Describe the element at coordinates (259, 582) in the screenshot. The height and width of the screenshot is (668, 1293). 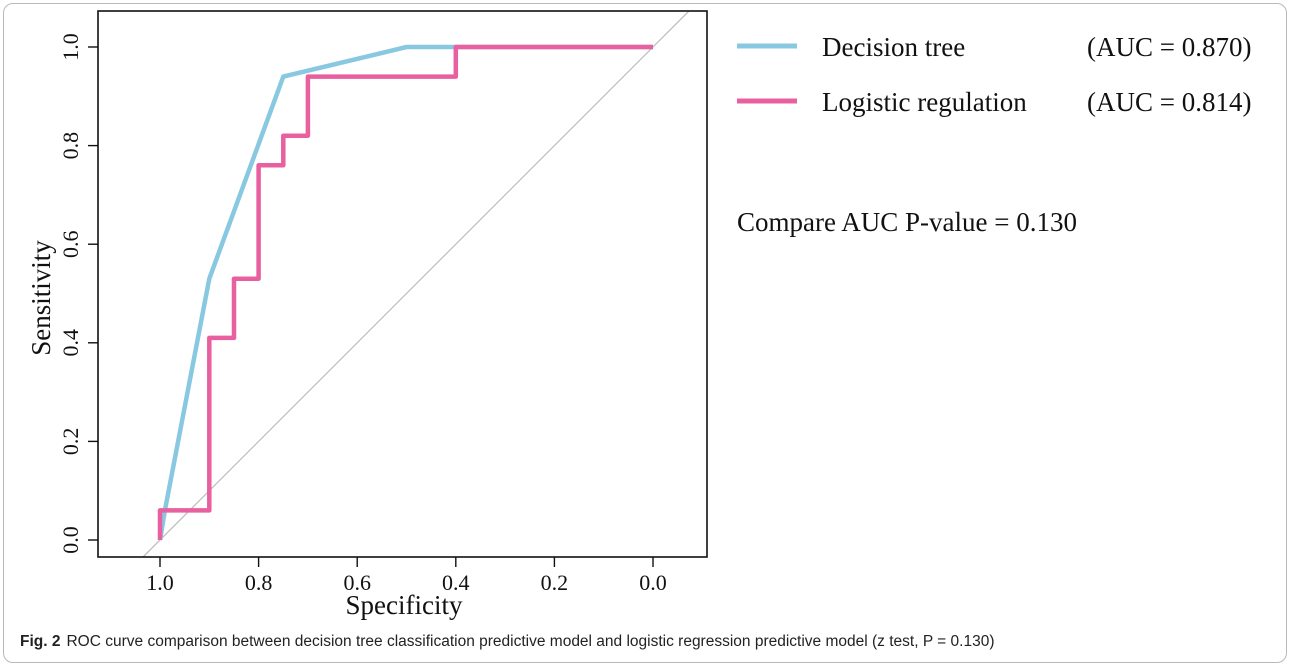
I see `x-tick-label: 0.8` at that location.